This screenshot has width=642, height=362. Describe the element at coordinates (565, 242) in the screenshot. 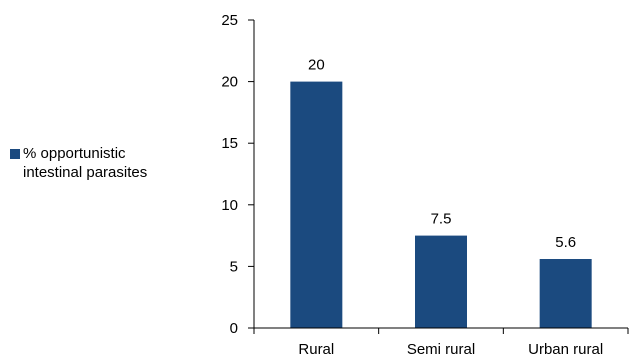

I see `data-label: 5.6` at that location.